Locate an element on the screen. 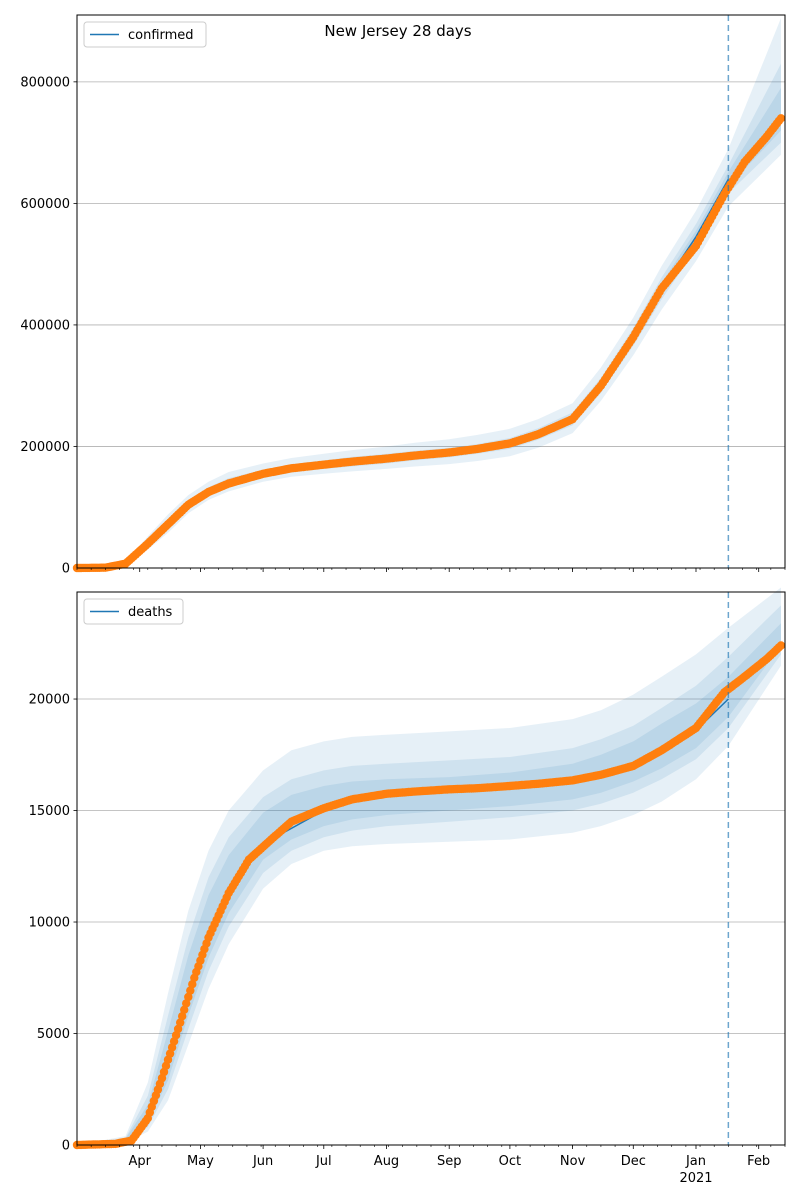 This screenshot has height=1204, width=800. x-tick-sublabel: 2021 is located at coordinates (695, 1178).